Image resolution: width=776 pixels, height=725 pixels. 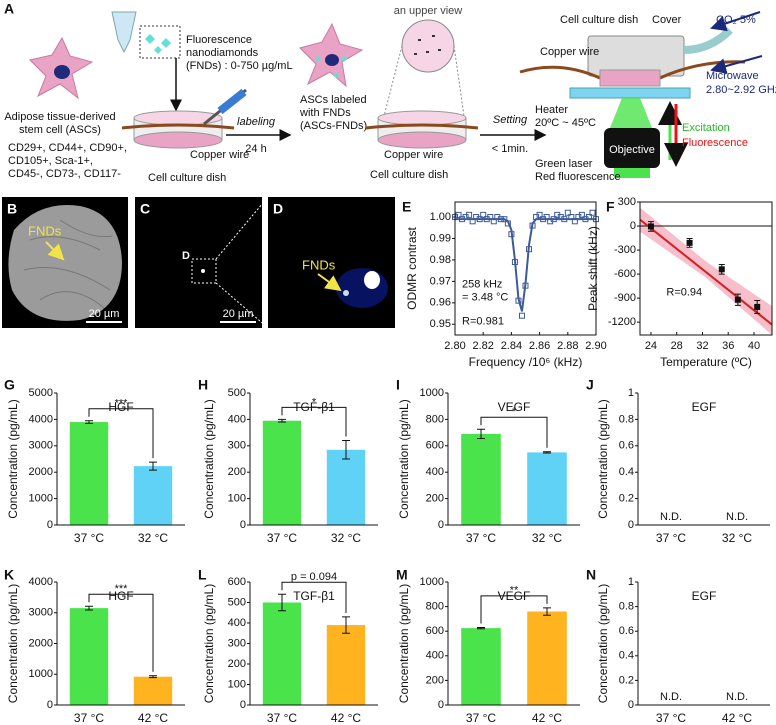 I want to click on text: stem cell (ASCs), so click(x=60, y=130).